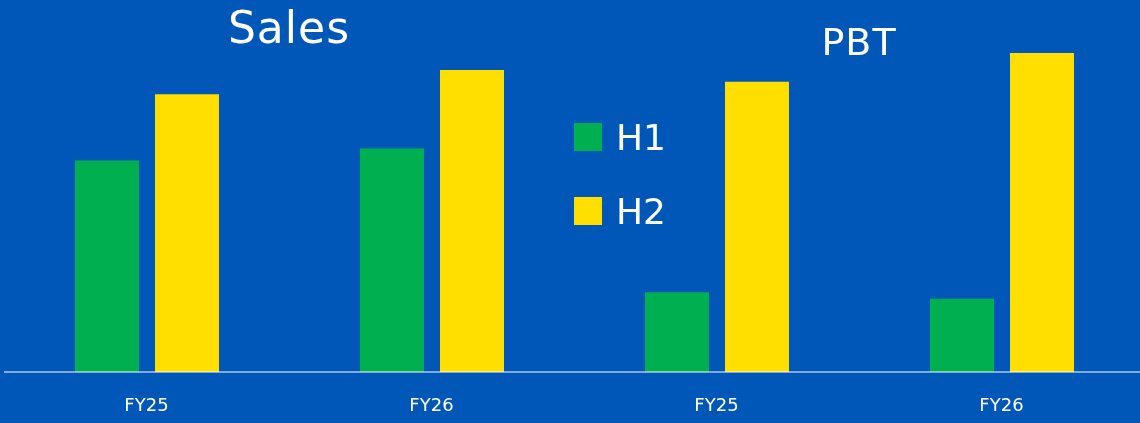 This screenshot has width=1140, height=423. Describe the element at coordinates (859, 42) in the screenshot. I see `chart-title: PBT` at that location.